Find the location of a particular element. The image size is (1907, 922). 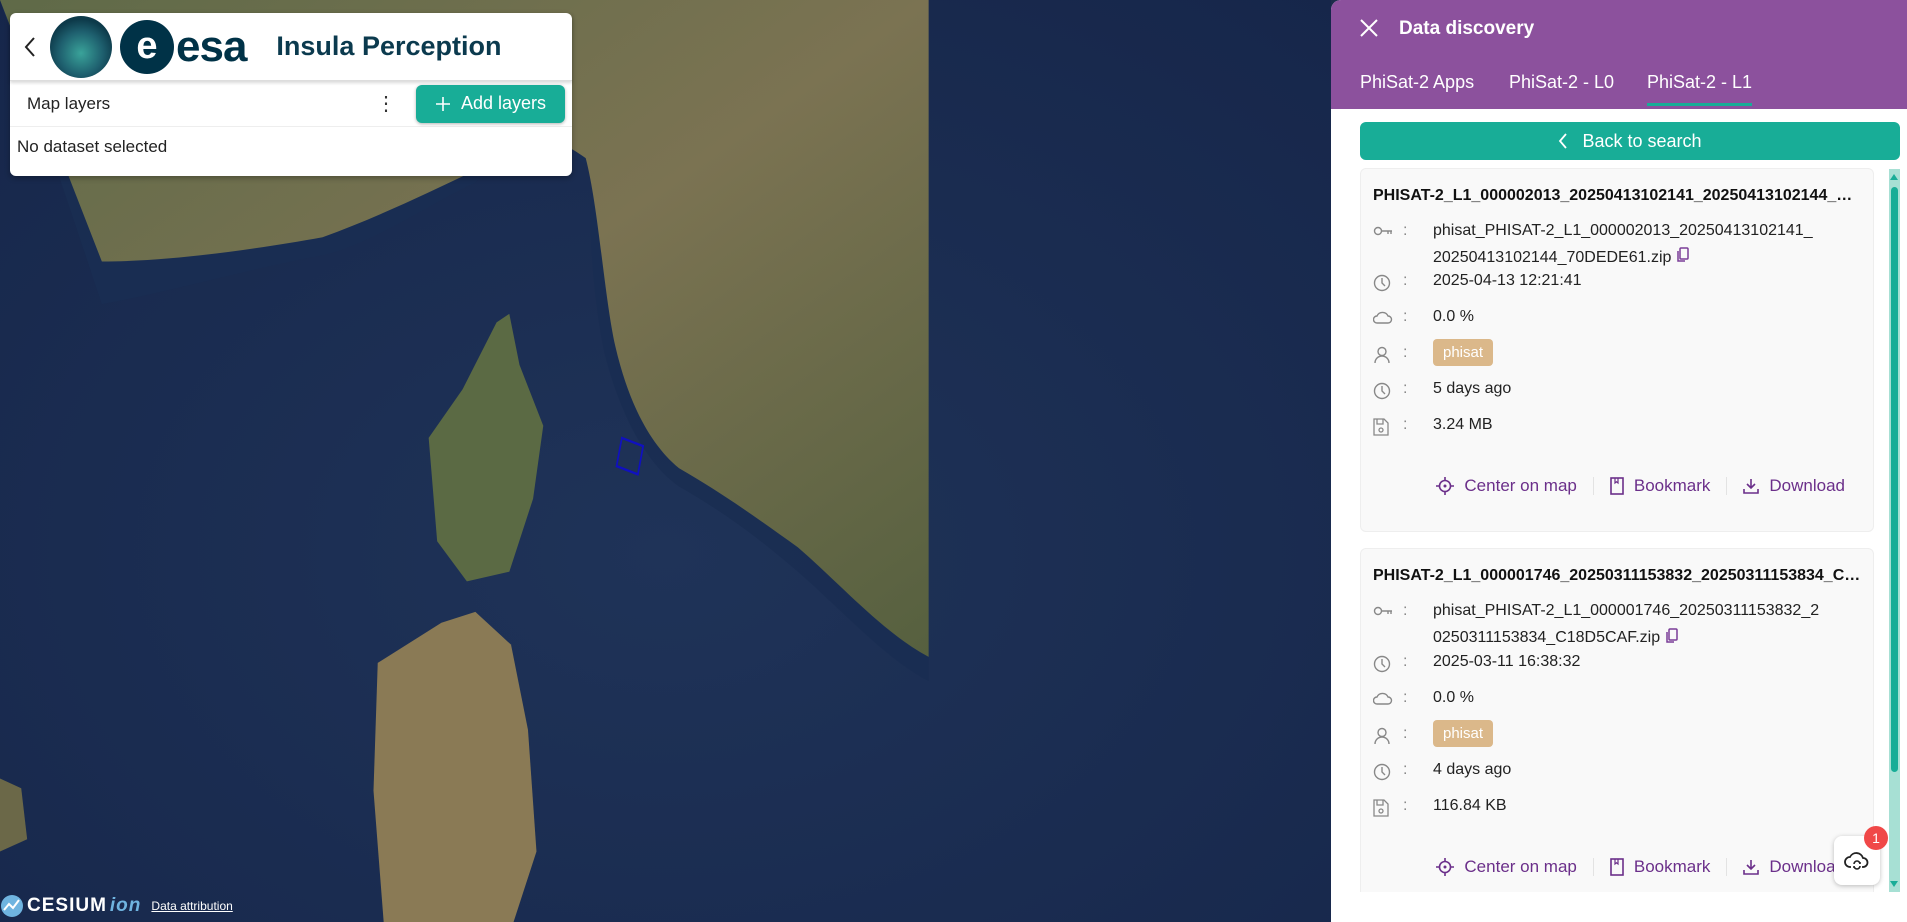

chevron-left-icon is located at coordinates (1563, 141).